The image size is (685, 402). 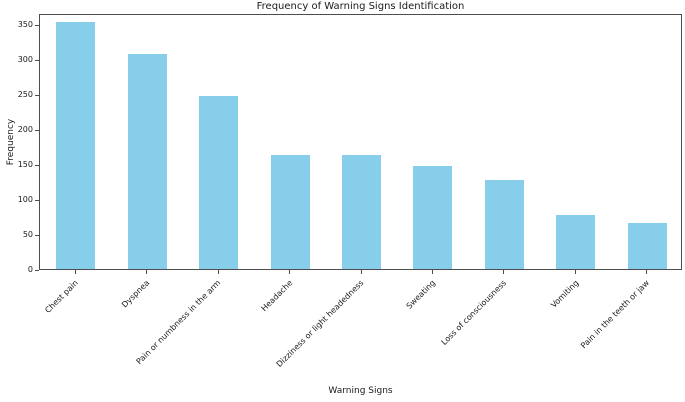 I want to click on x-axis-label: Warning Signs, so click(x=360, y=391).